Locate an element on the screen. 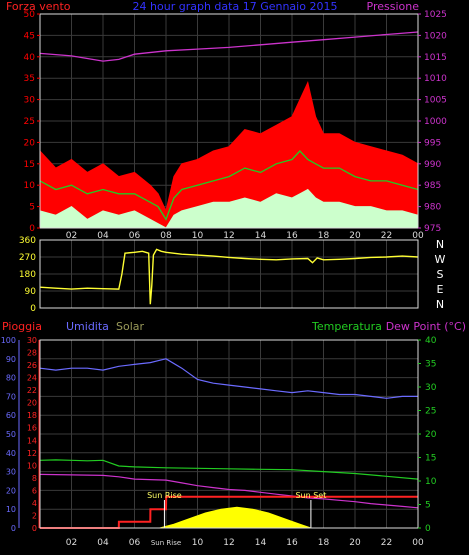  temperature-y-tick-label: 10 is located at coordinates (431, 482).